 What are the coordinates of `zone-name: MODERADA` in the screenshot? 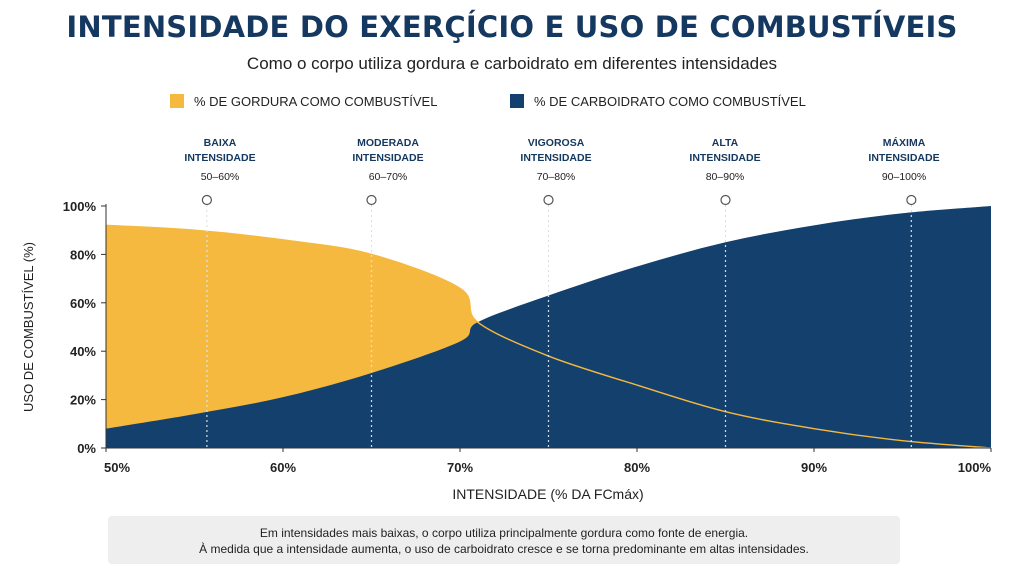 It's located at (388, 143).